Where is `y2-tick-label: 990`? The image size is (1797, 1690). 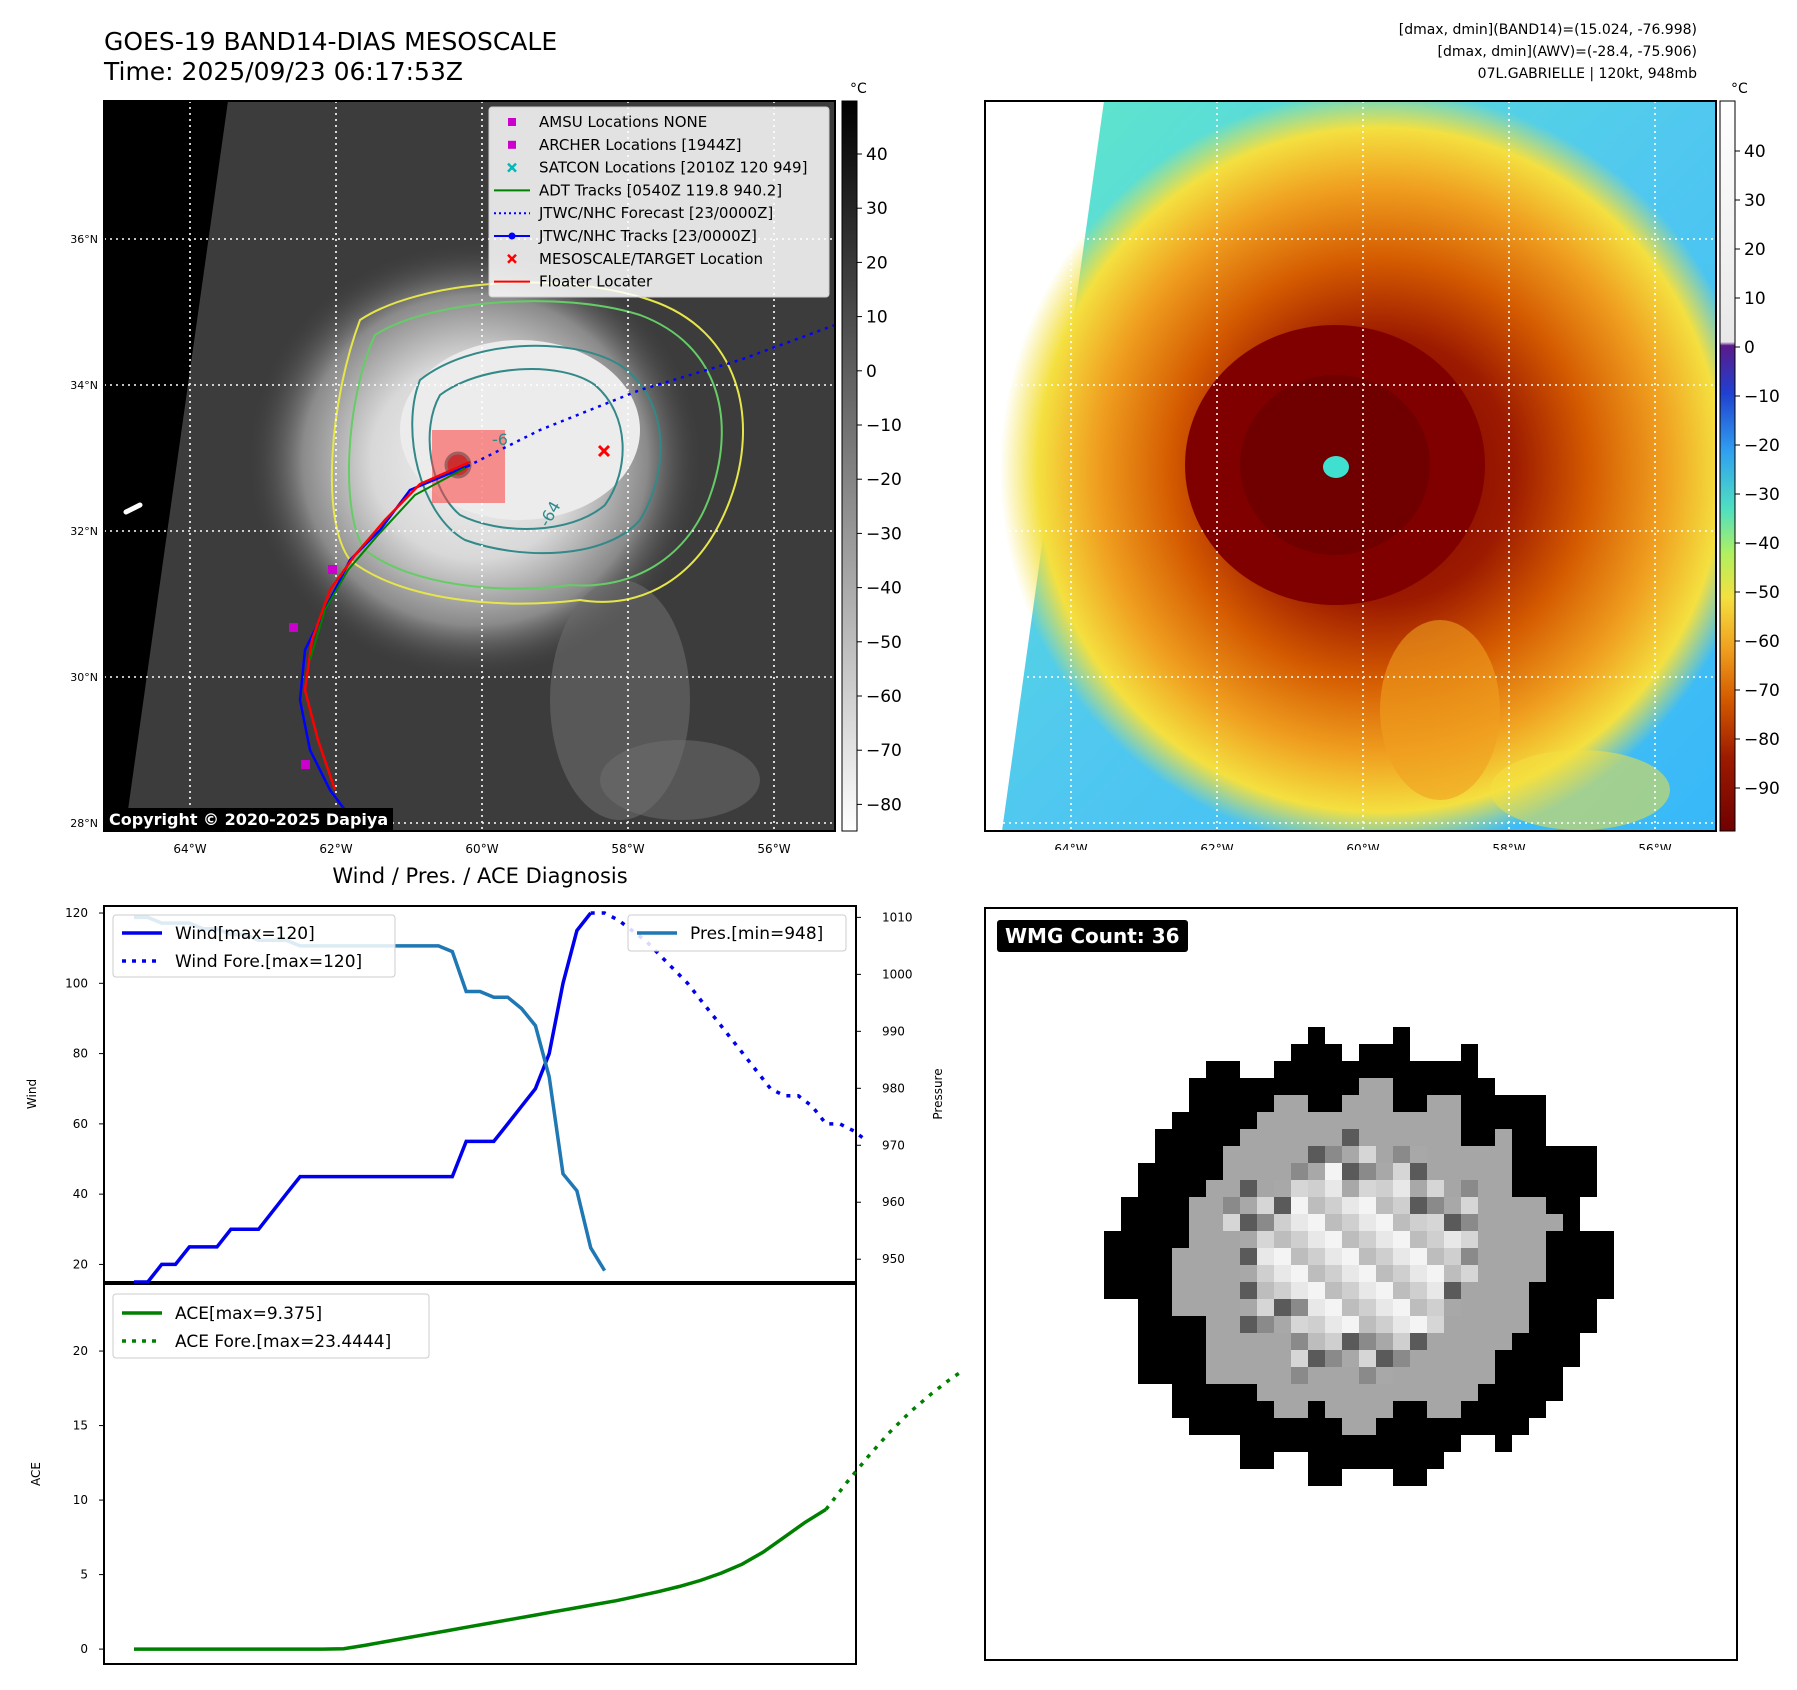
y2-tick-label: 990 is located at coordinates (893, 1031).